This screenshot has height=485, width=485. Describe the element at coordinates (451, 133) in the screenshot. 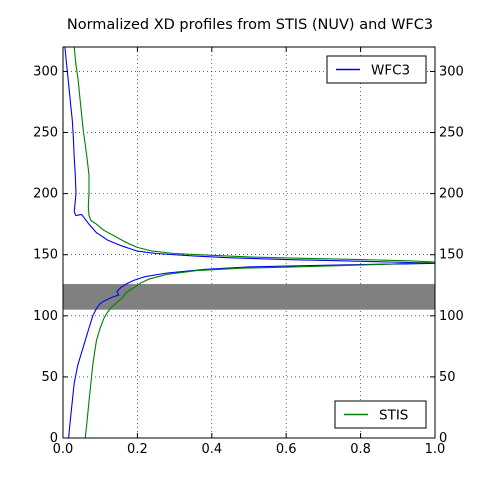

I see `y-tick-label-right: 250` at that location.